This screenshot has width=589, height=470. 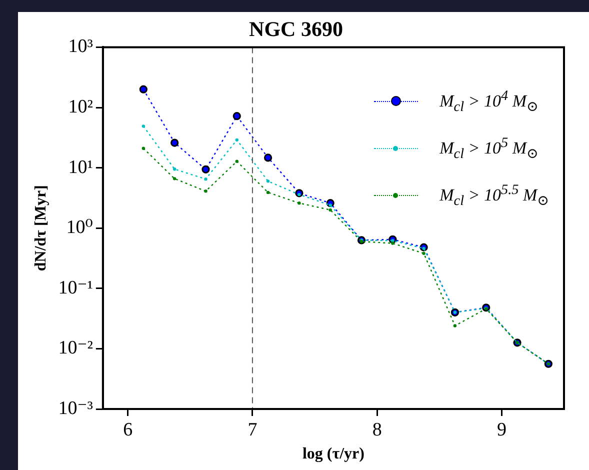 What do you see at coordinates (296, 29) in the screenshot?
I see `chart-title: NGC 3690` at bounding box center [296, 29].